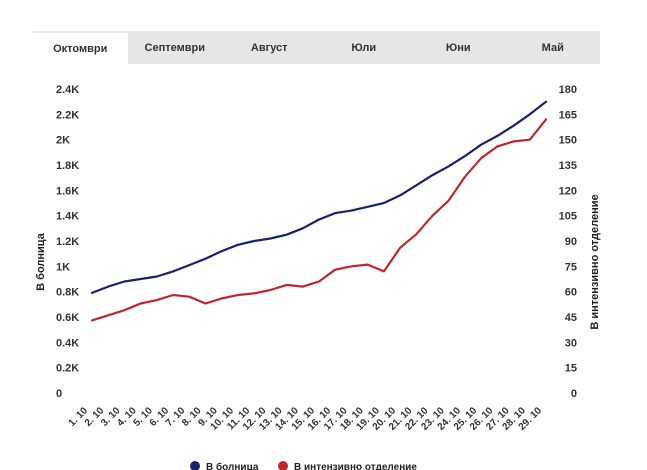 This screenshot has width=647, height=470. I want to click on left-tick-label: 2K, so click(63, 141).